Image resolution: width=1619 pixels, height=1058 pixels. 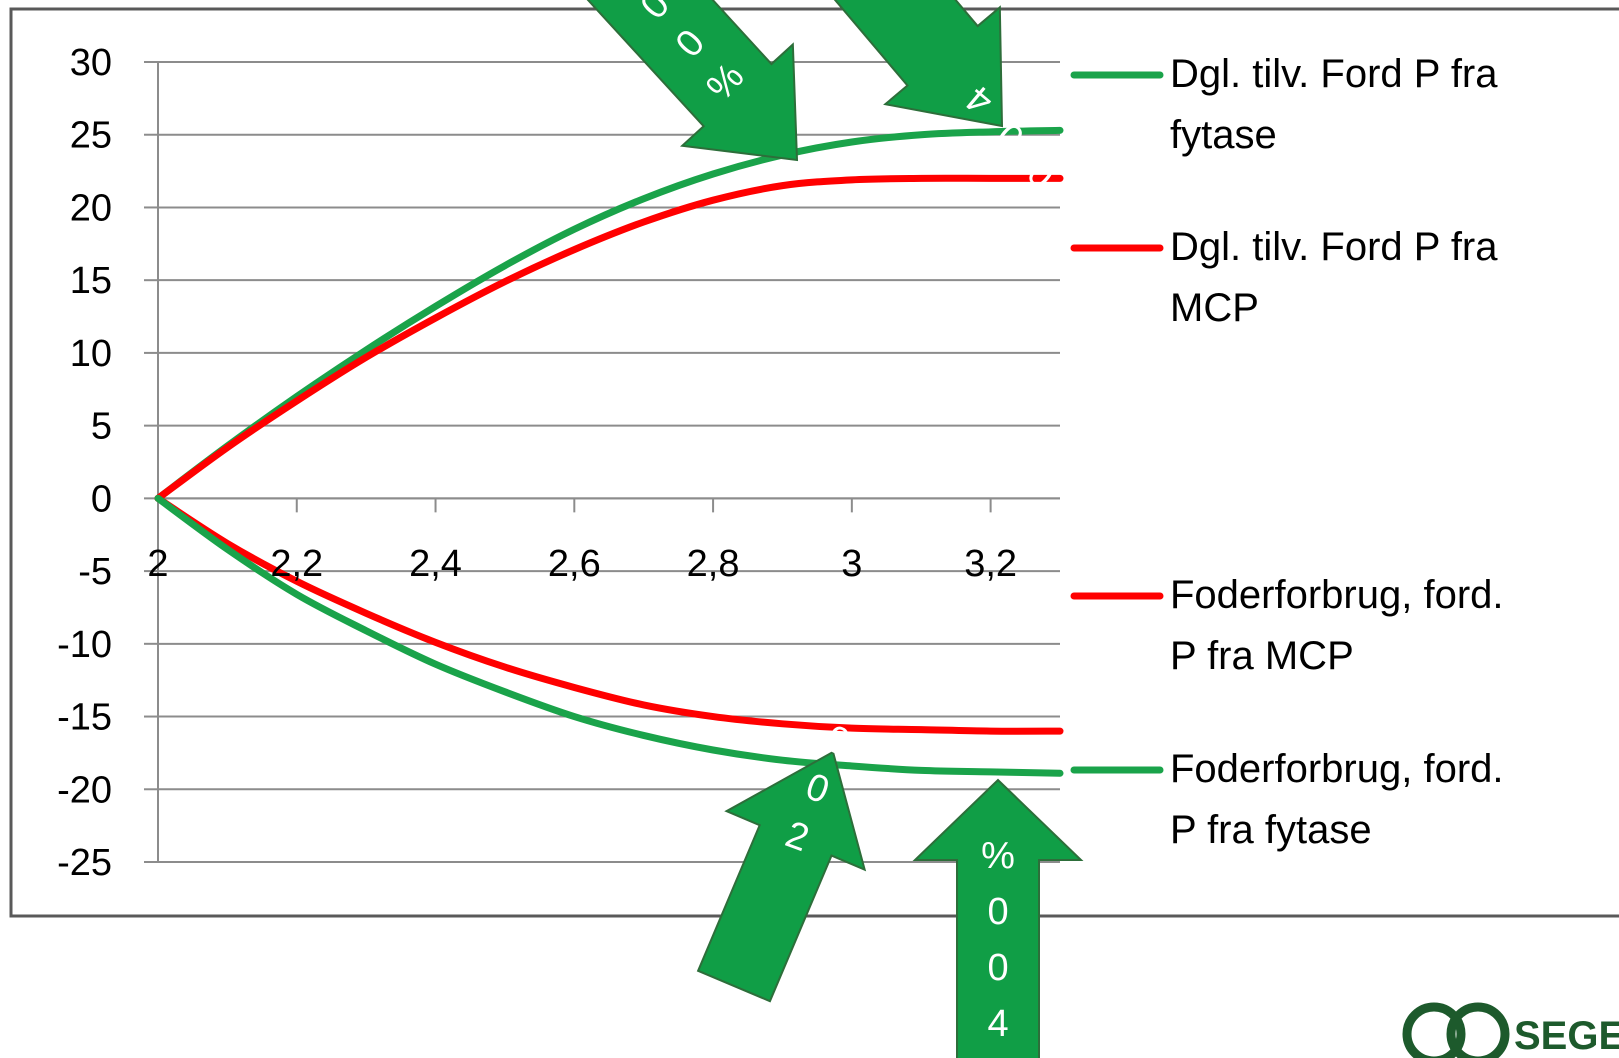 What do you see at coordinates (84, 863) in the screenshot?
I see `y-tick-label: -25` at bounding box center [84, 863].